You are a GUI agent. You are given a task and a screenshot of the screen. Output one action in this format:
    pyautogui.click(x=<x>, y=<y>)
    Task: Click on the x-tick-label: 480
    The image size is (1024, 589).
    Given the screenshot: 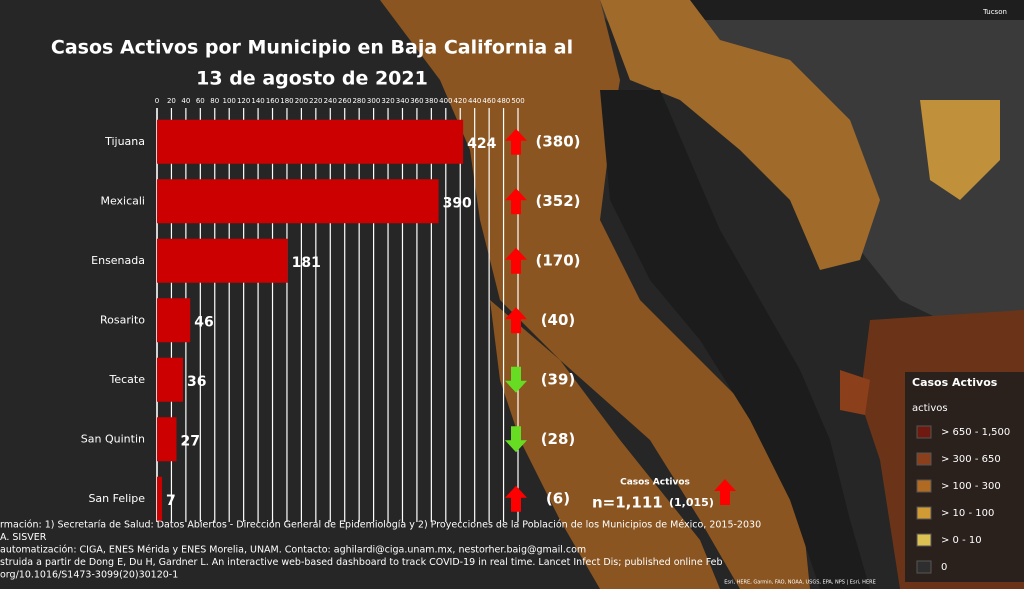 What is the action you would take?
    pyautogui.click(x=503, y=101)
    